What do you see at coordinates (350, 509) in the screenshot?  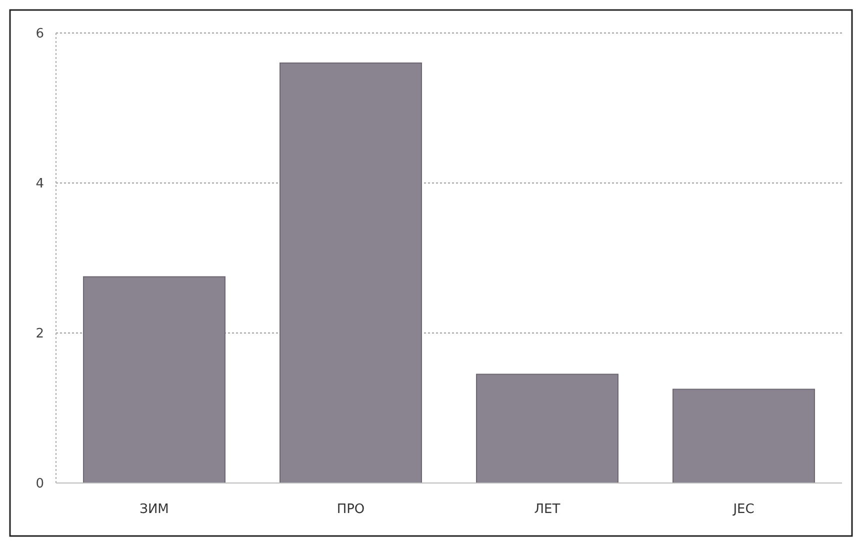 I see `x-tick-label: ПРО` at bounding box center [350, 509].